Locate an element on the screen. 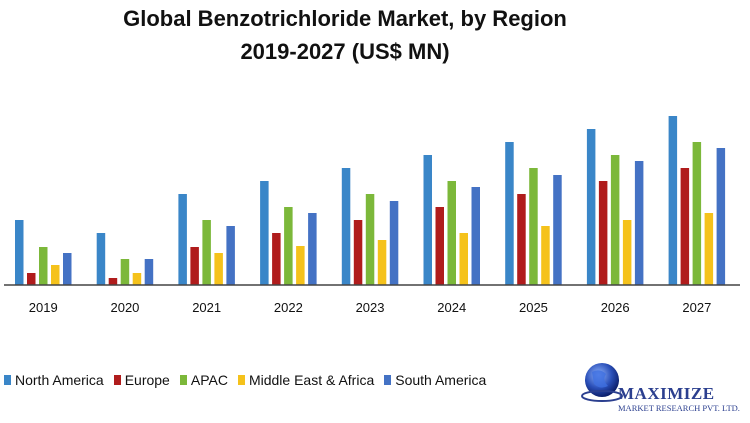 The image size is (750, 423). bar-middle-east-africa-2026 is located at coordinates (627, 252).